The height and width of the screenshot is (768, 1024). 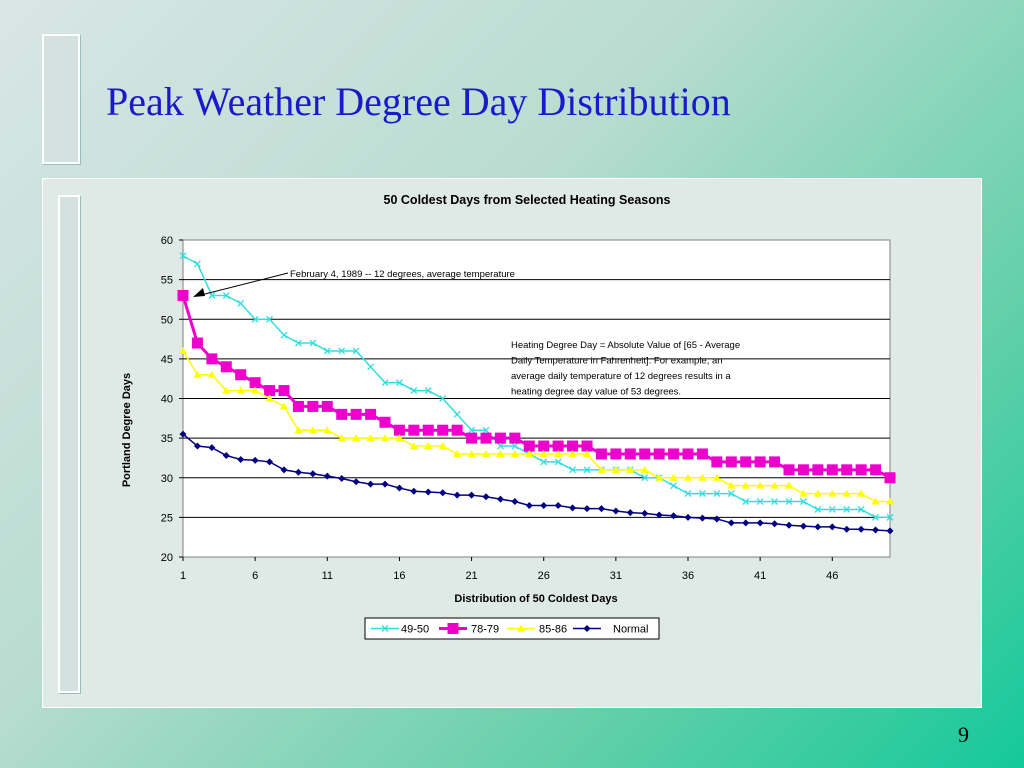 What do you see at coordinates (242, 284) in the screenshot?
I see `annotation-arrow-line` at bounding box center [242, 284].